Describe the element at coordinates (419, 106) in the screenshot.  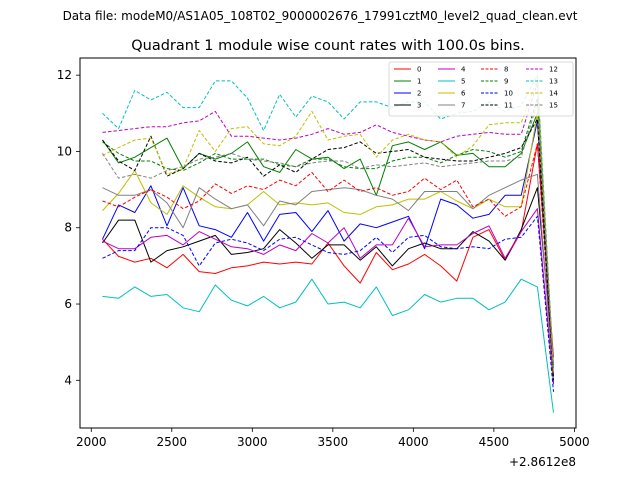
I see `legend-label-3: 3` at that location.